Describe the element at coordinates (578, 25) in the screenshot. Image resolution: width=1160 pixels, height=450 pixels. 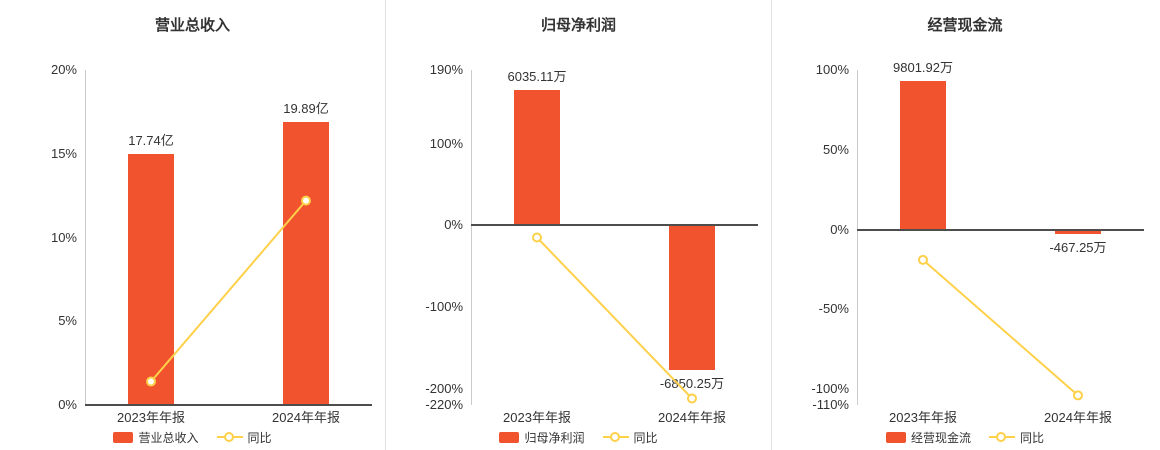
I see `chart-title: 归母净利润` at that location.